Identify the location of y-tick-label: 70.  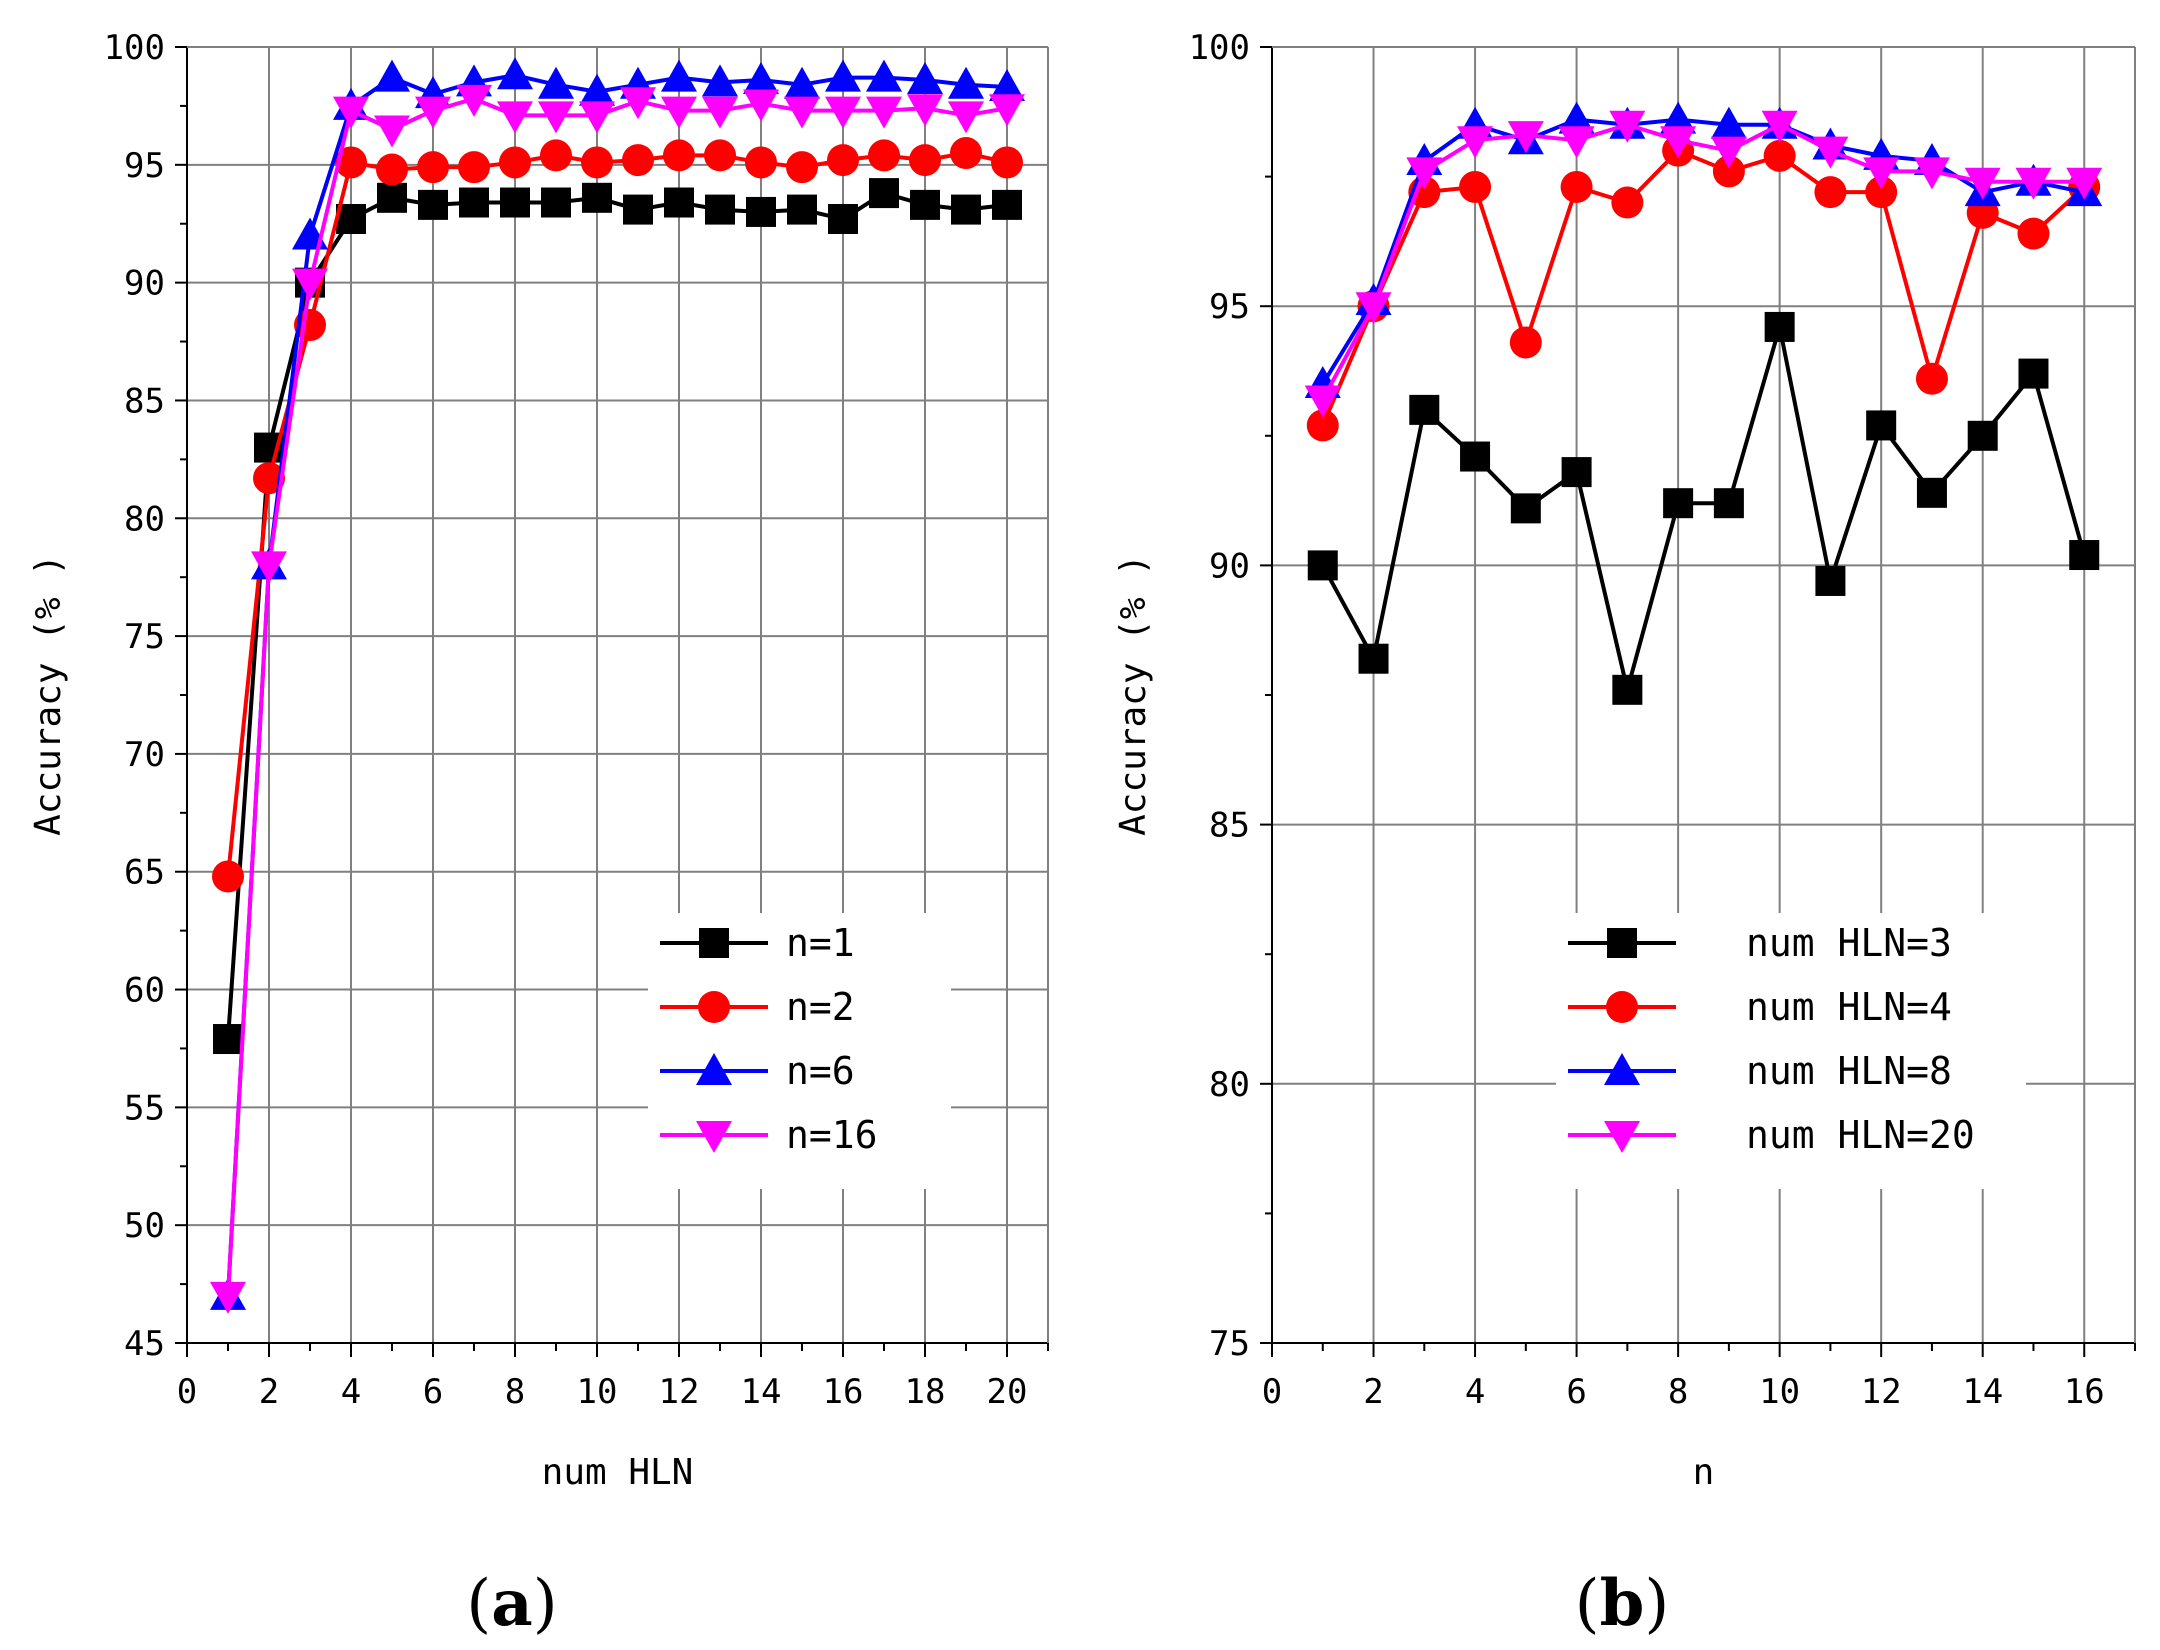
(144, 755).